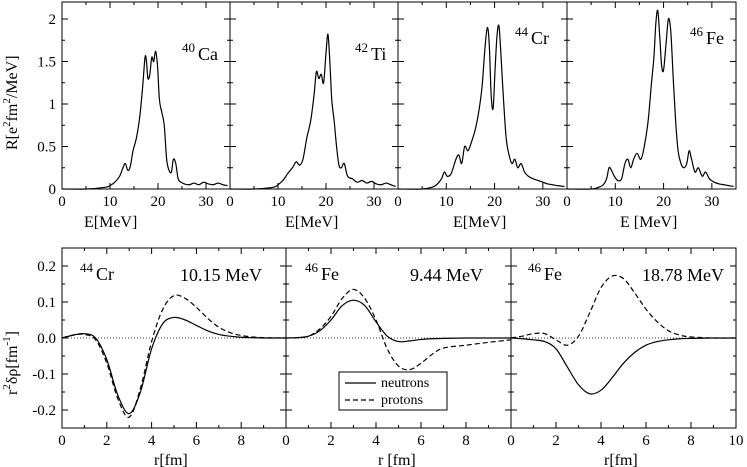 The height and width of the screenshot is (467, 747). What do you see at coordinates (44, 375) in the screenshot?
I see `y-tick-label: -0.1` at bounding box center [44, 375].